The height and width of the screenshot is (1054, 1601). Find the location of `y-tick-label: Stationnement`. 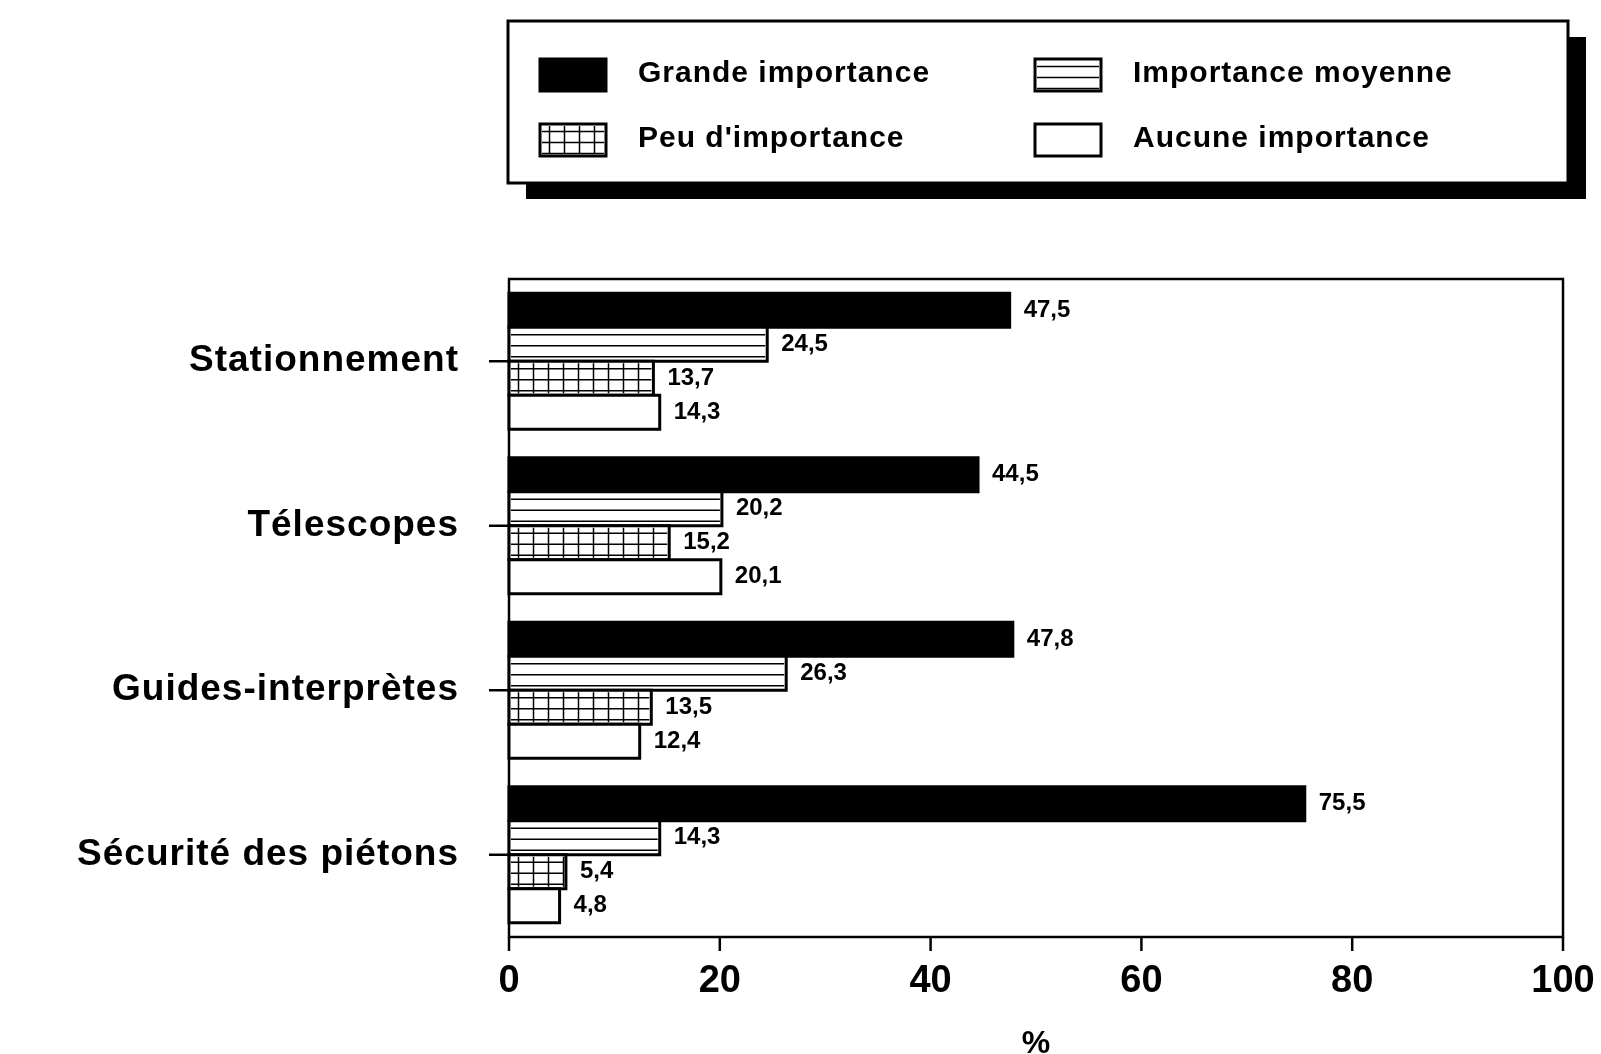

y-tick-label: Stationnement is located at coordinates (324, 359).